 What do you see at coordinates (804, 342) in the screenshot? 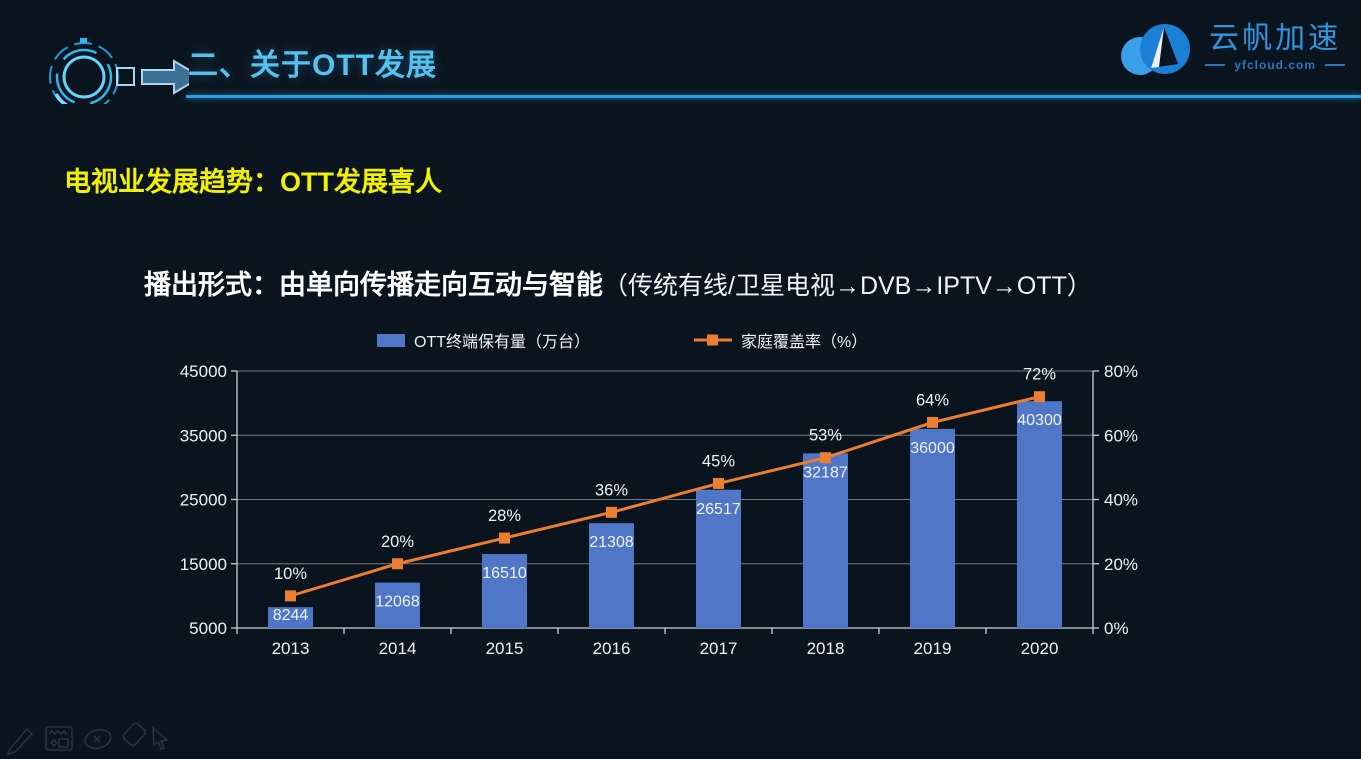
I see `line-legend-label: 家庭覆盖率（%）` at bounding box center [804, 342].